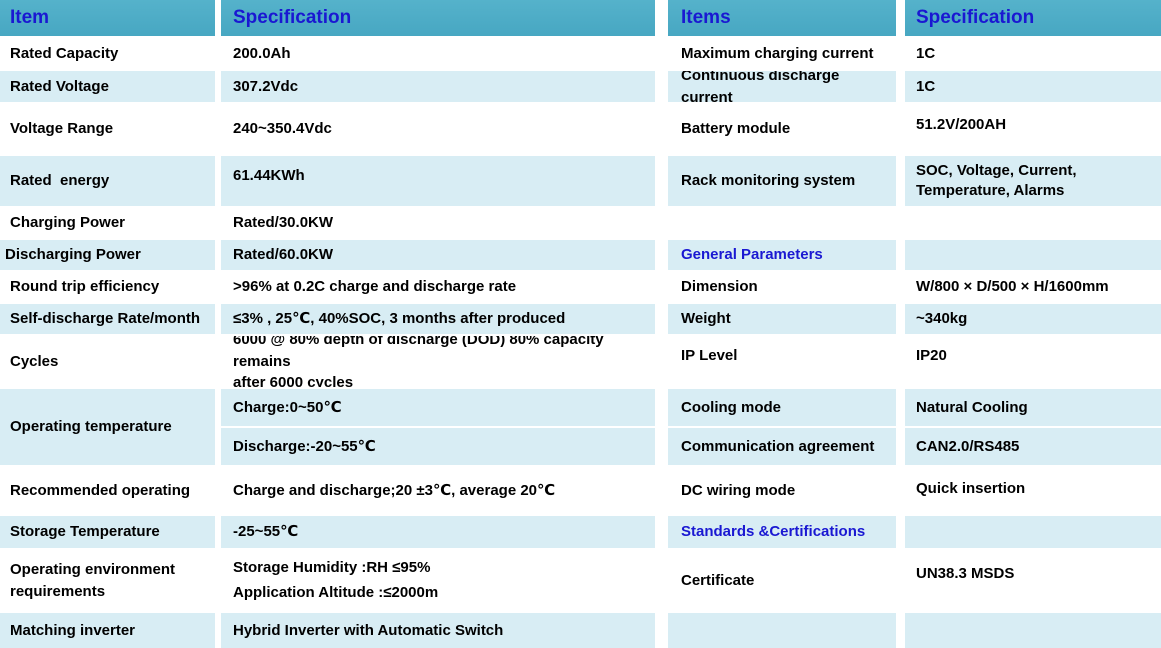 Image resolution: width=1161 pixels, height=648 pixels. Describe the element at coordinates (782, 255) in the screenshot. I see `section-general-parameters: General Parameters` at that location.